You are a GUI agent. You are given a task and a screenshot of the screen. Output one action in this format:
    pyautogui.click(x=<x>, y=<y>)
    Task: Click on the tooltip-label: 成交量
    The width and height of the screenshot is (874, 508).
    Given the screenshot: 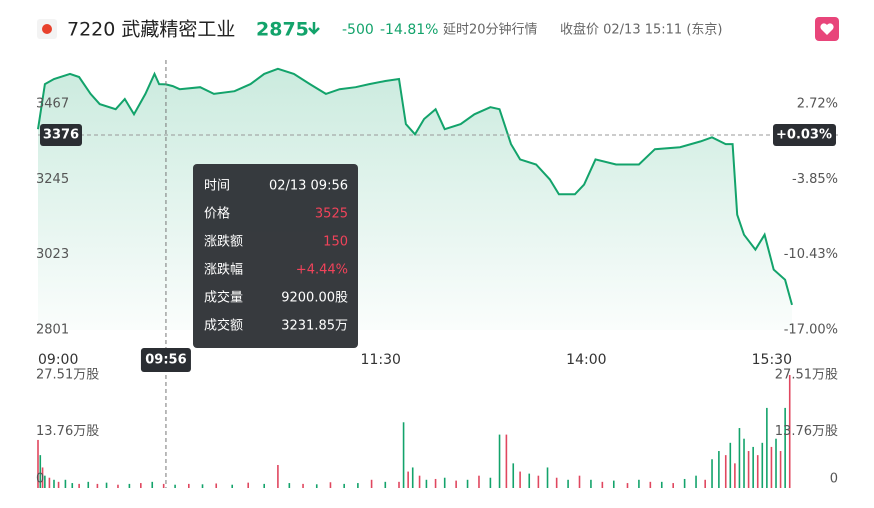 What is the action you would take?
    pyautogui.click(x=223, y=298)
    